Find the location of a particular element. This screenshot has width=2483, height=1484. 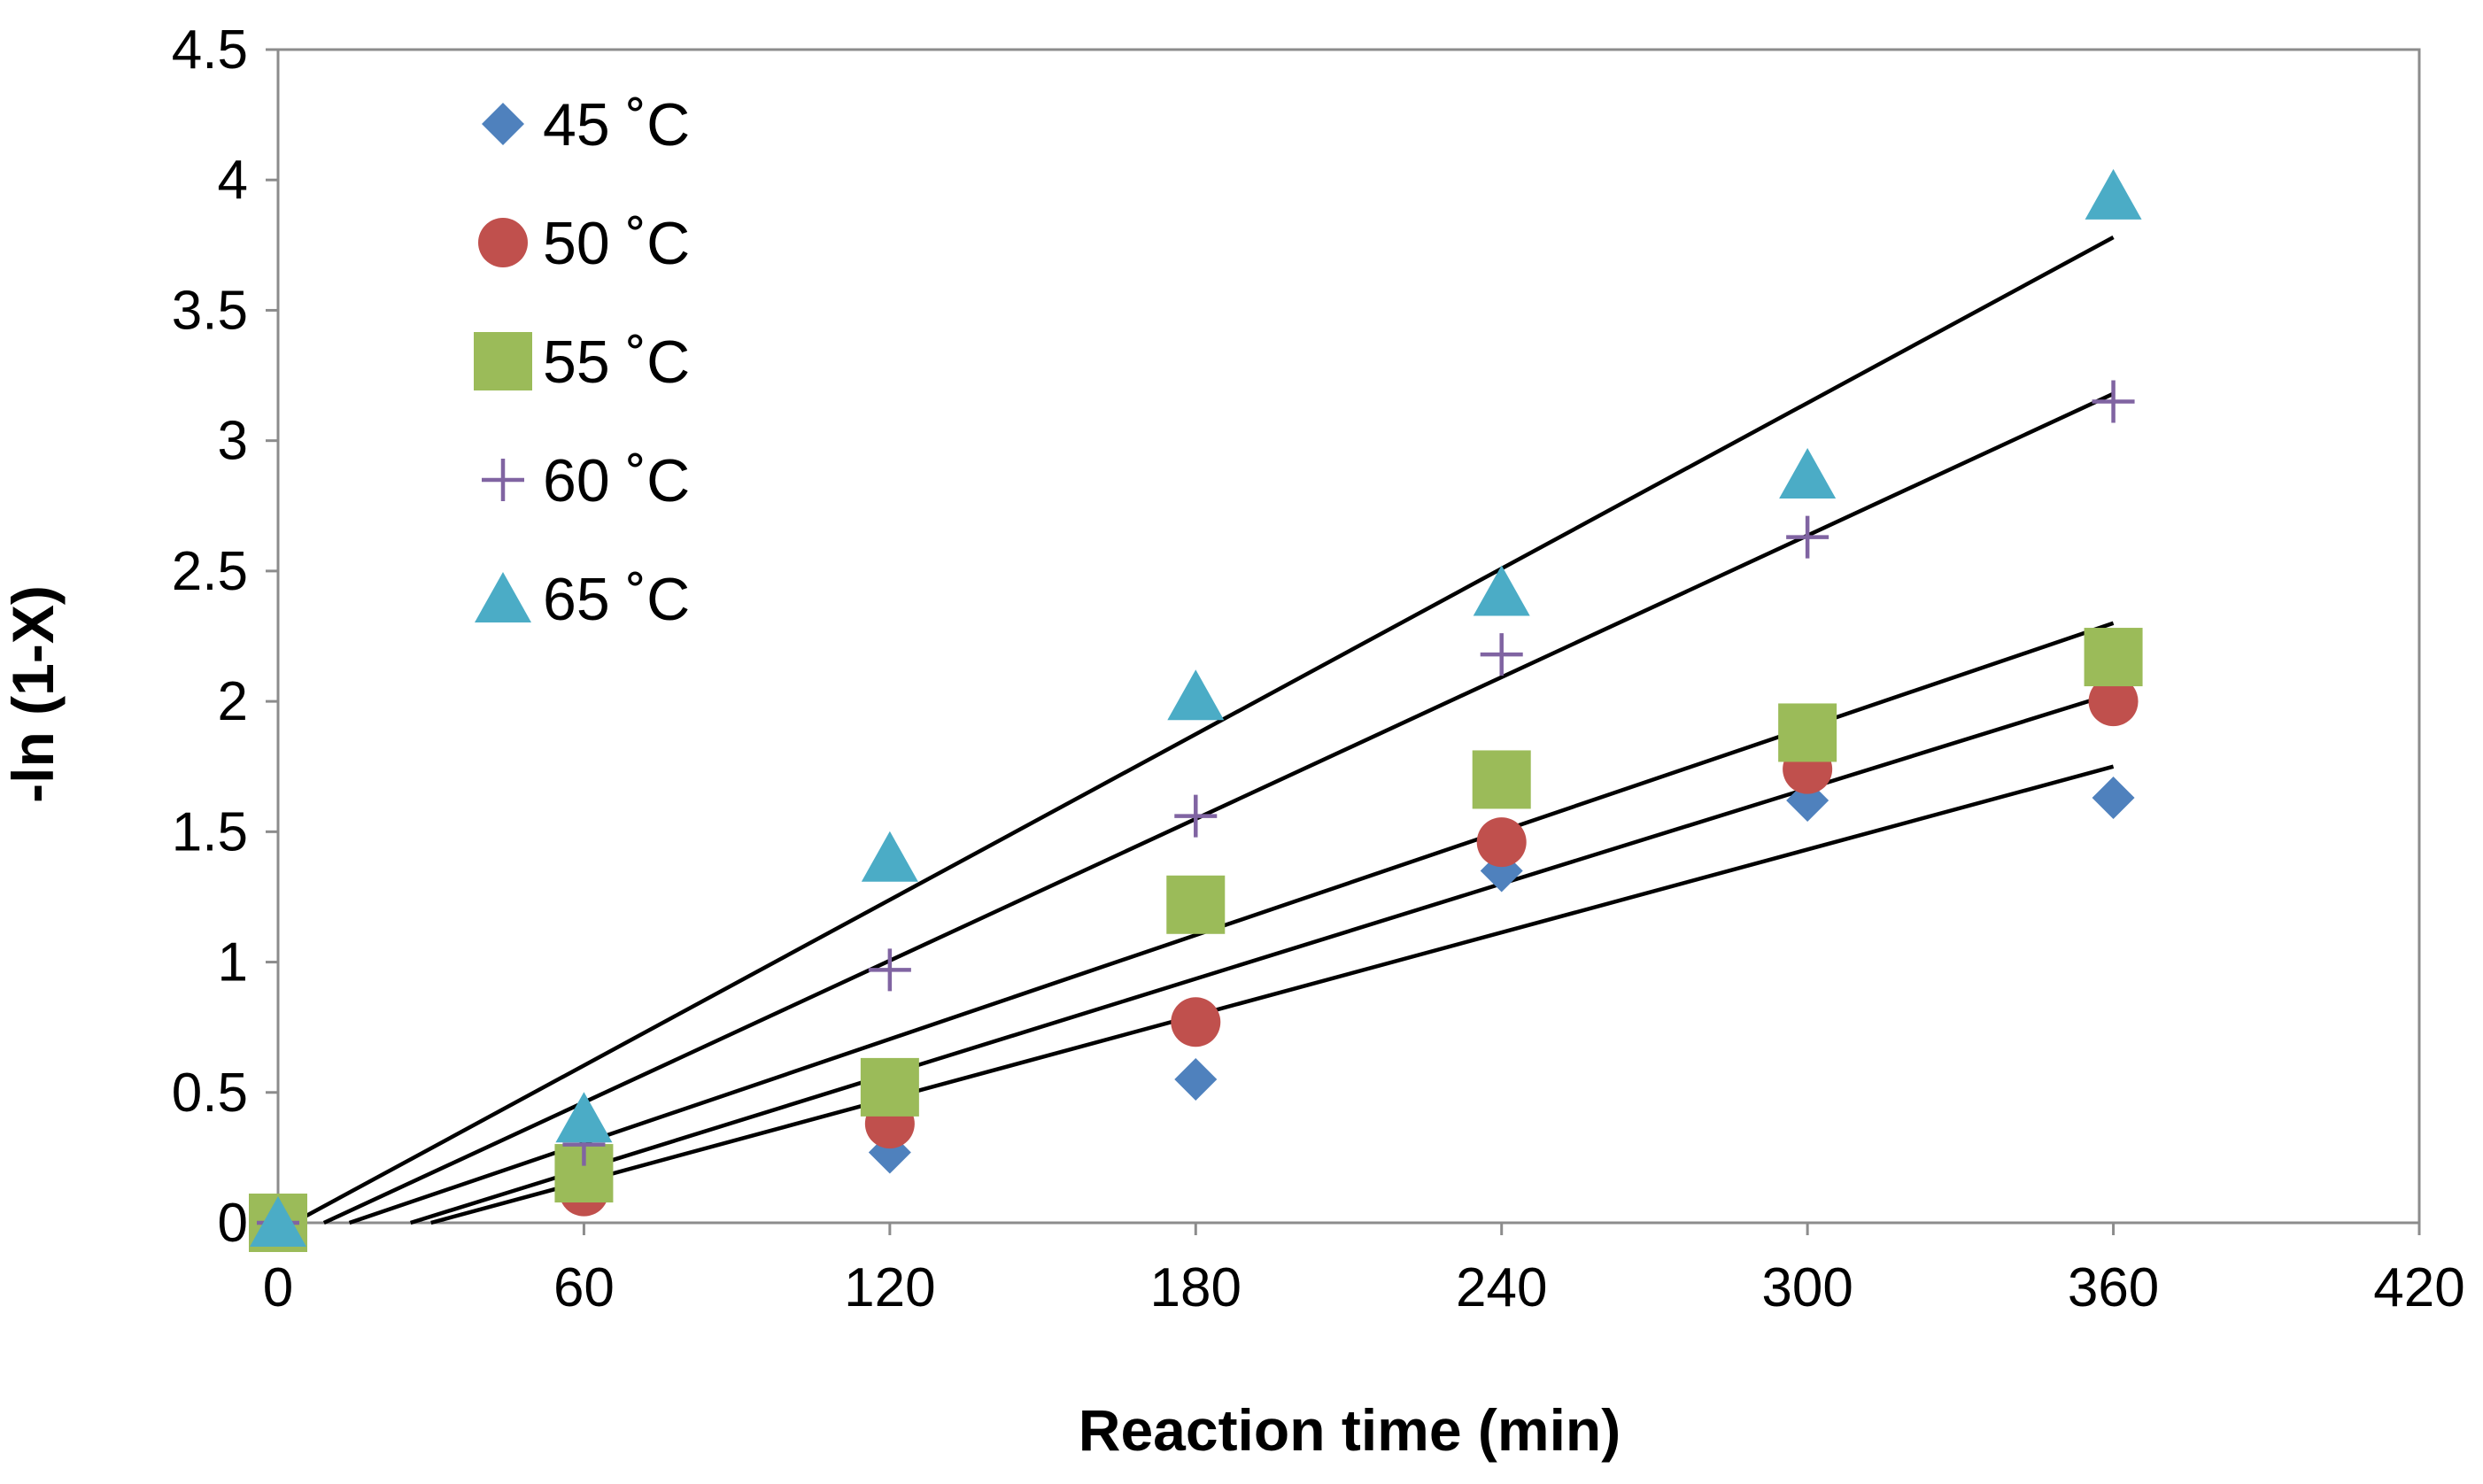

legend-label: 65 ˚C is located at coordinates (616, 599).